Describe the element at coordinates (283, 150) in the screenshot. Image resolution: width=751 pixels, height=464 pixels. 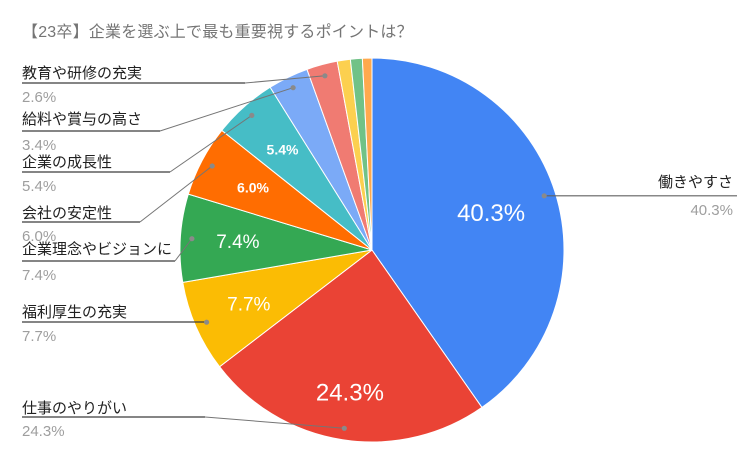
I see `slice-percent-label: 5.4%` at that location.